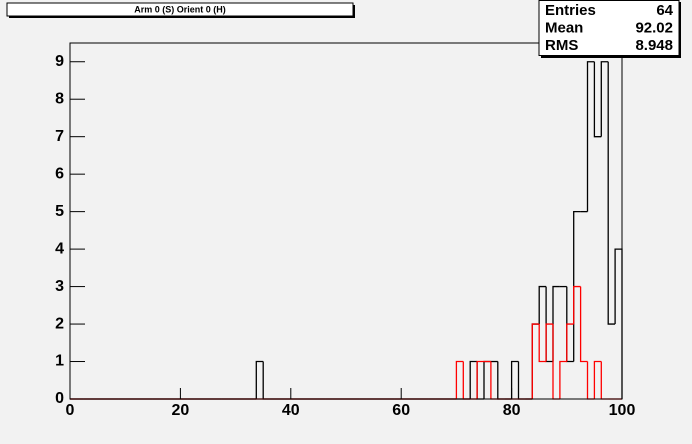 The width and height of the screenshot is (692, 444). Describe the element at coordinates (59, 98) in the screenshot. I see `y-tick-label: 8` at that location.